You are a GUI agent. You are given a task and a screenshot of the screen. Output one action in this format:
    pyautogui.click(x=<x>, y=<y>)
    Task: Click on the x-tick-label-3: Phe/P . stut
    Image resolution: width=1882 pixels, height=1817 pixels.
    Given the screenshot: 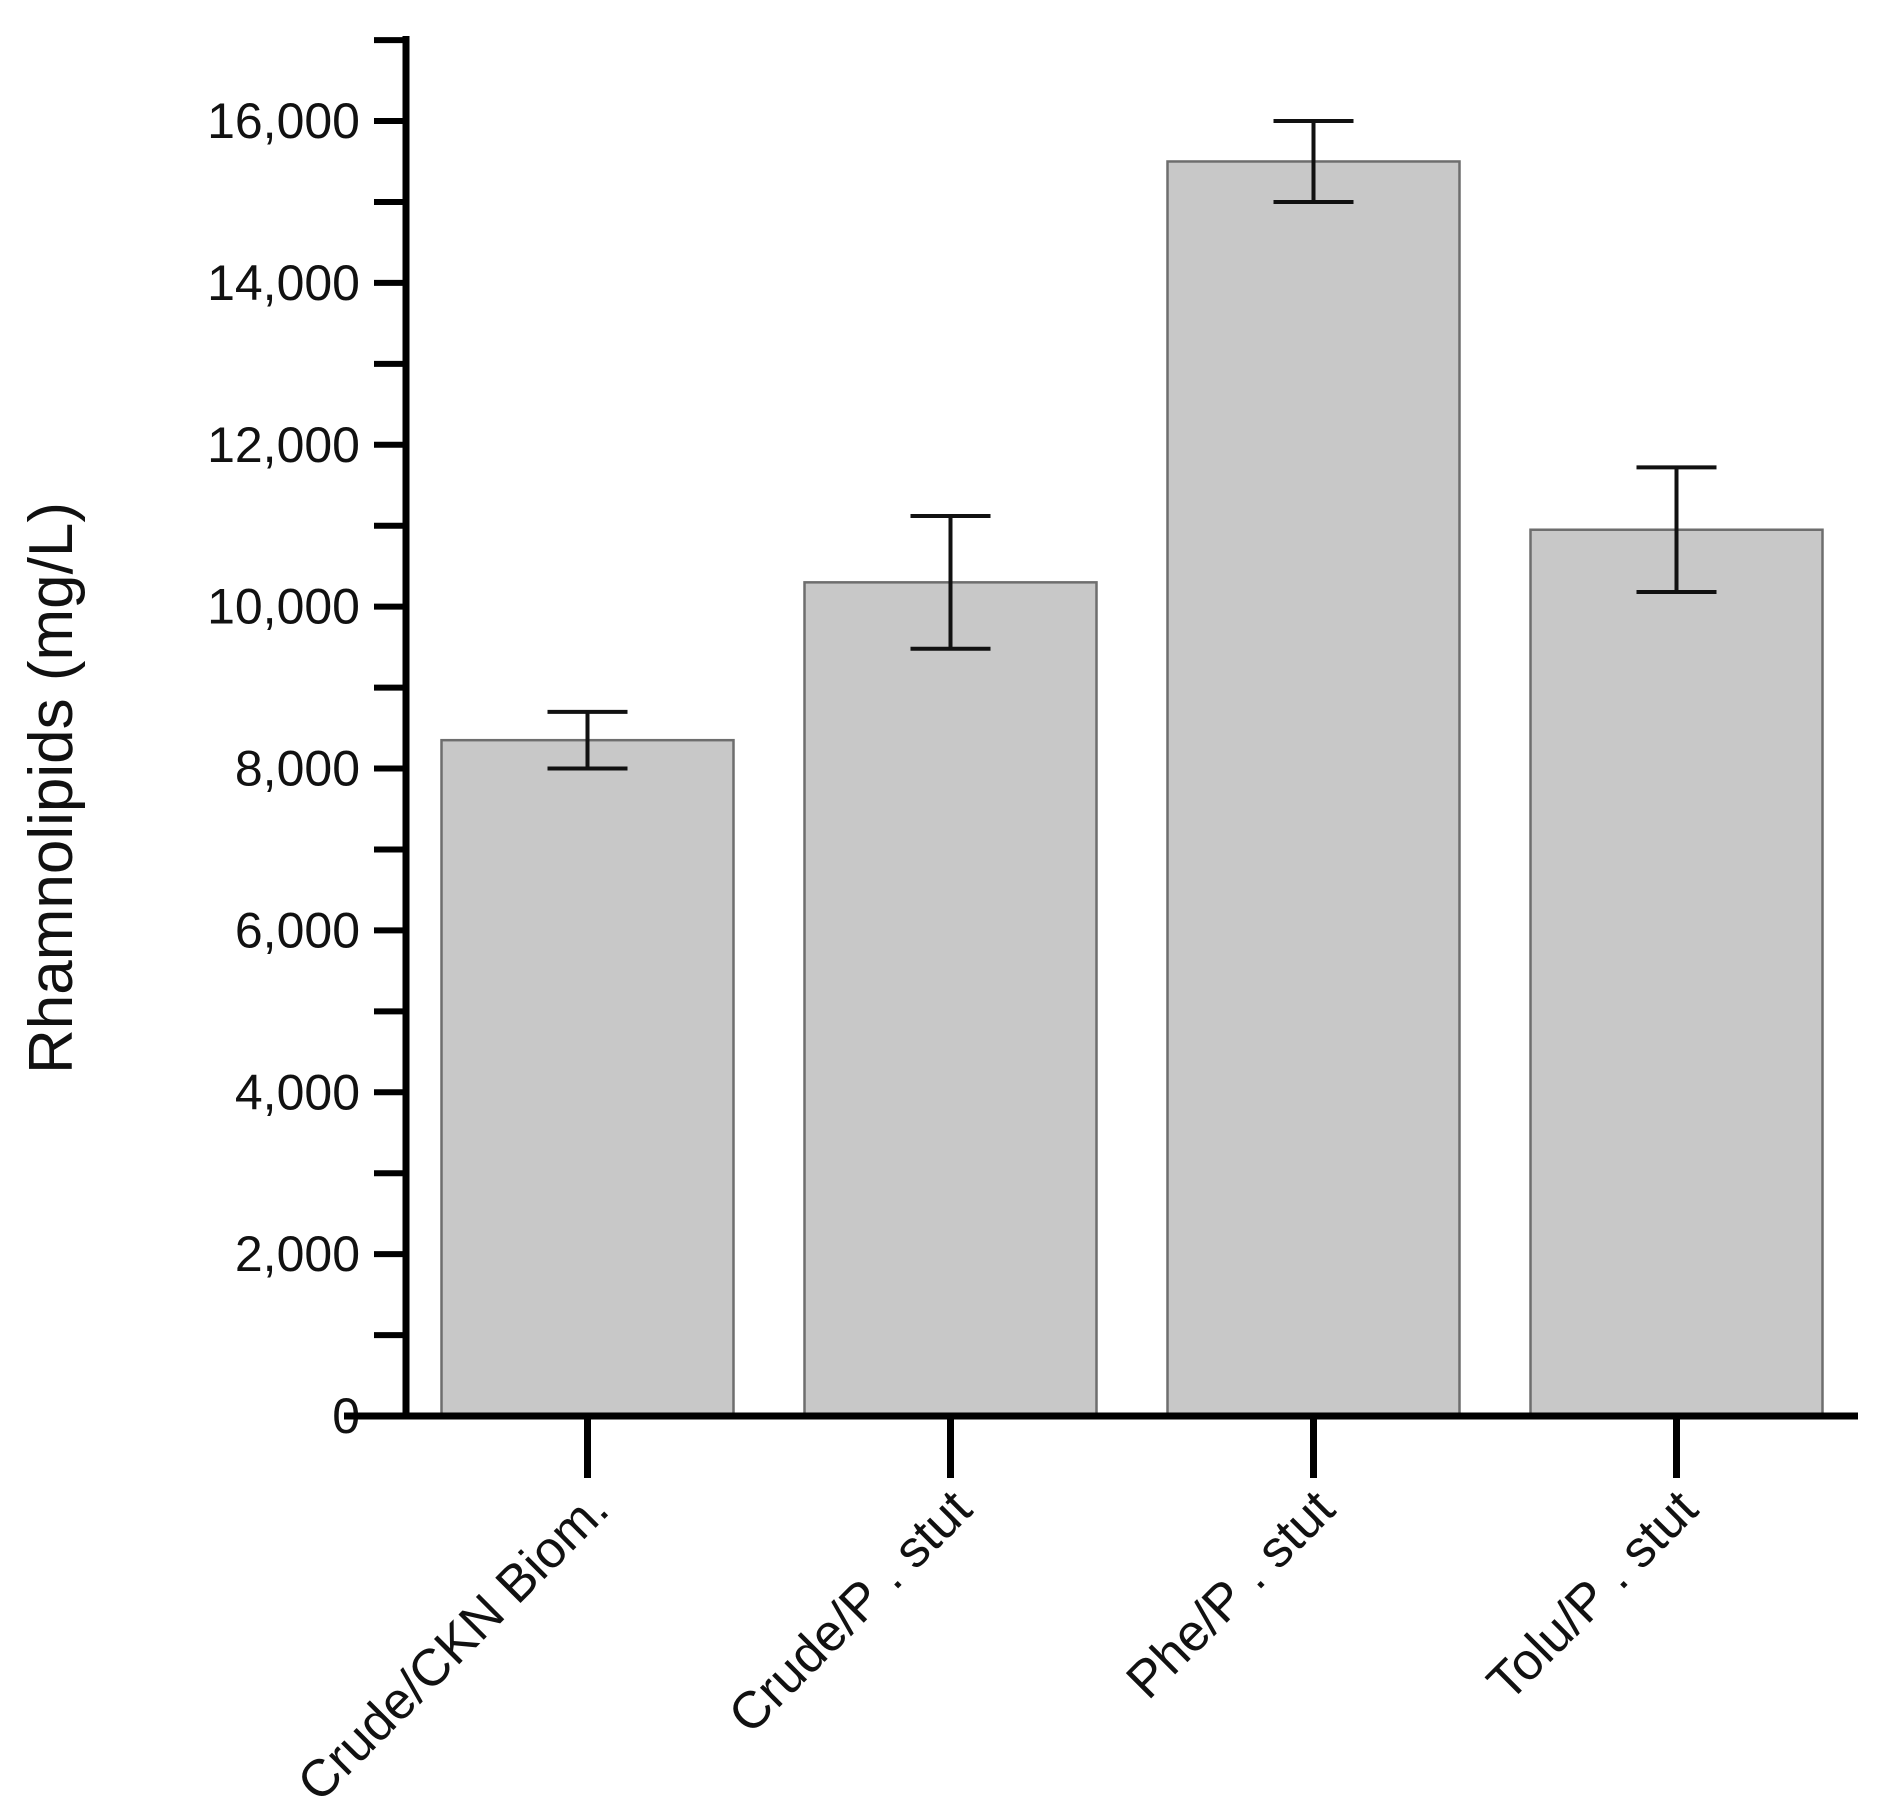 What is the action you would take?
    pyautogui.click(x=1231, y=1594)
    